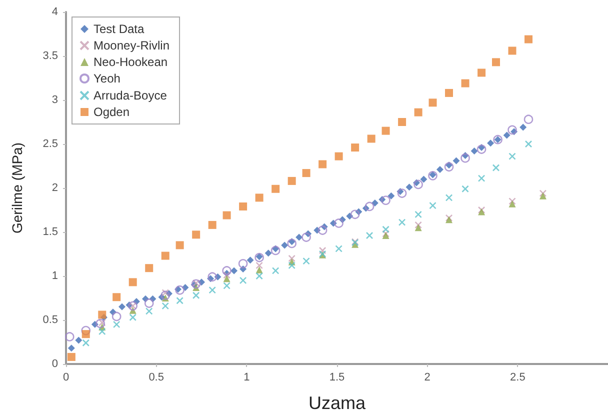  Describe the element at coordinates (50, 320) in the screenshot. I see `y-tick-label: 0.5` at that location.